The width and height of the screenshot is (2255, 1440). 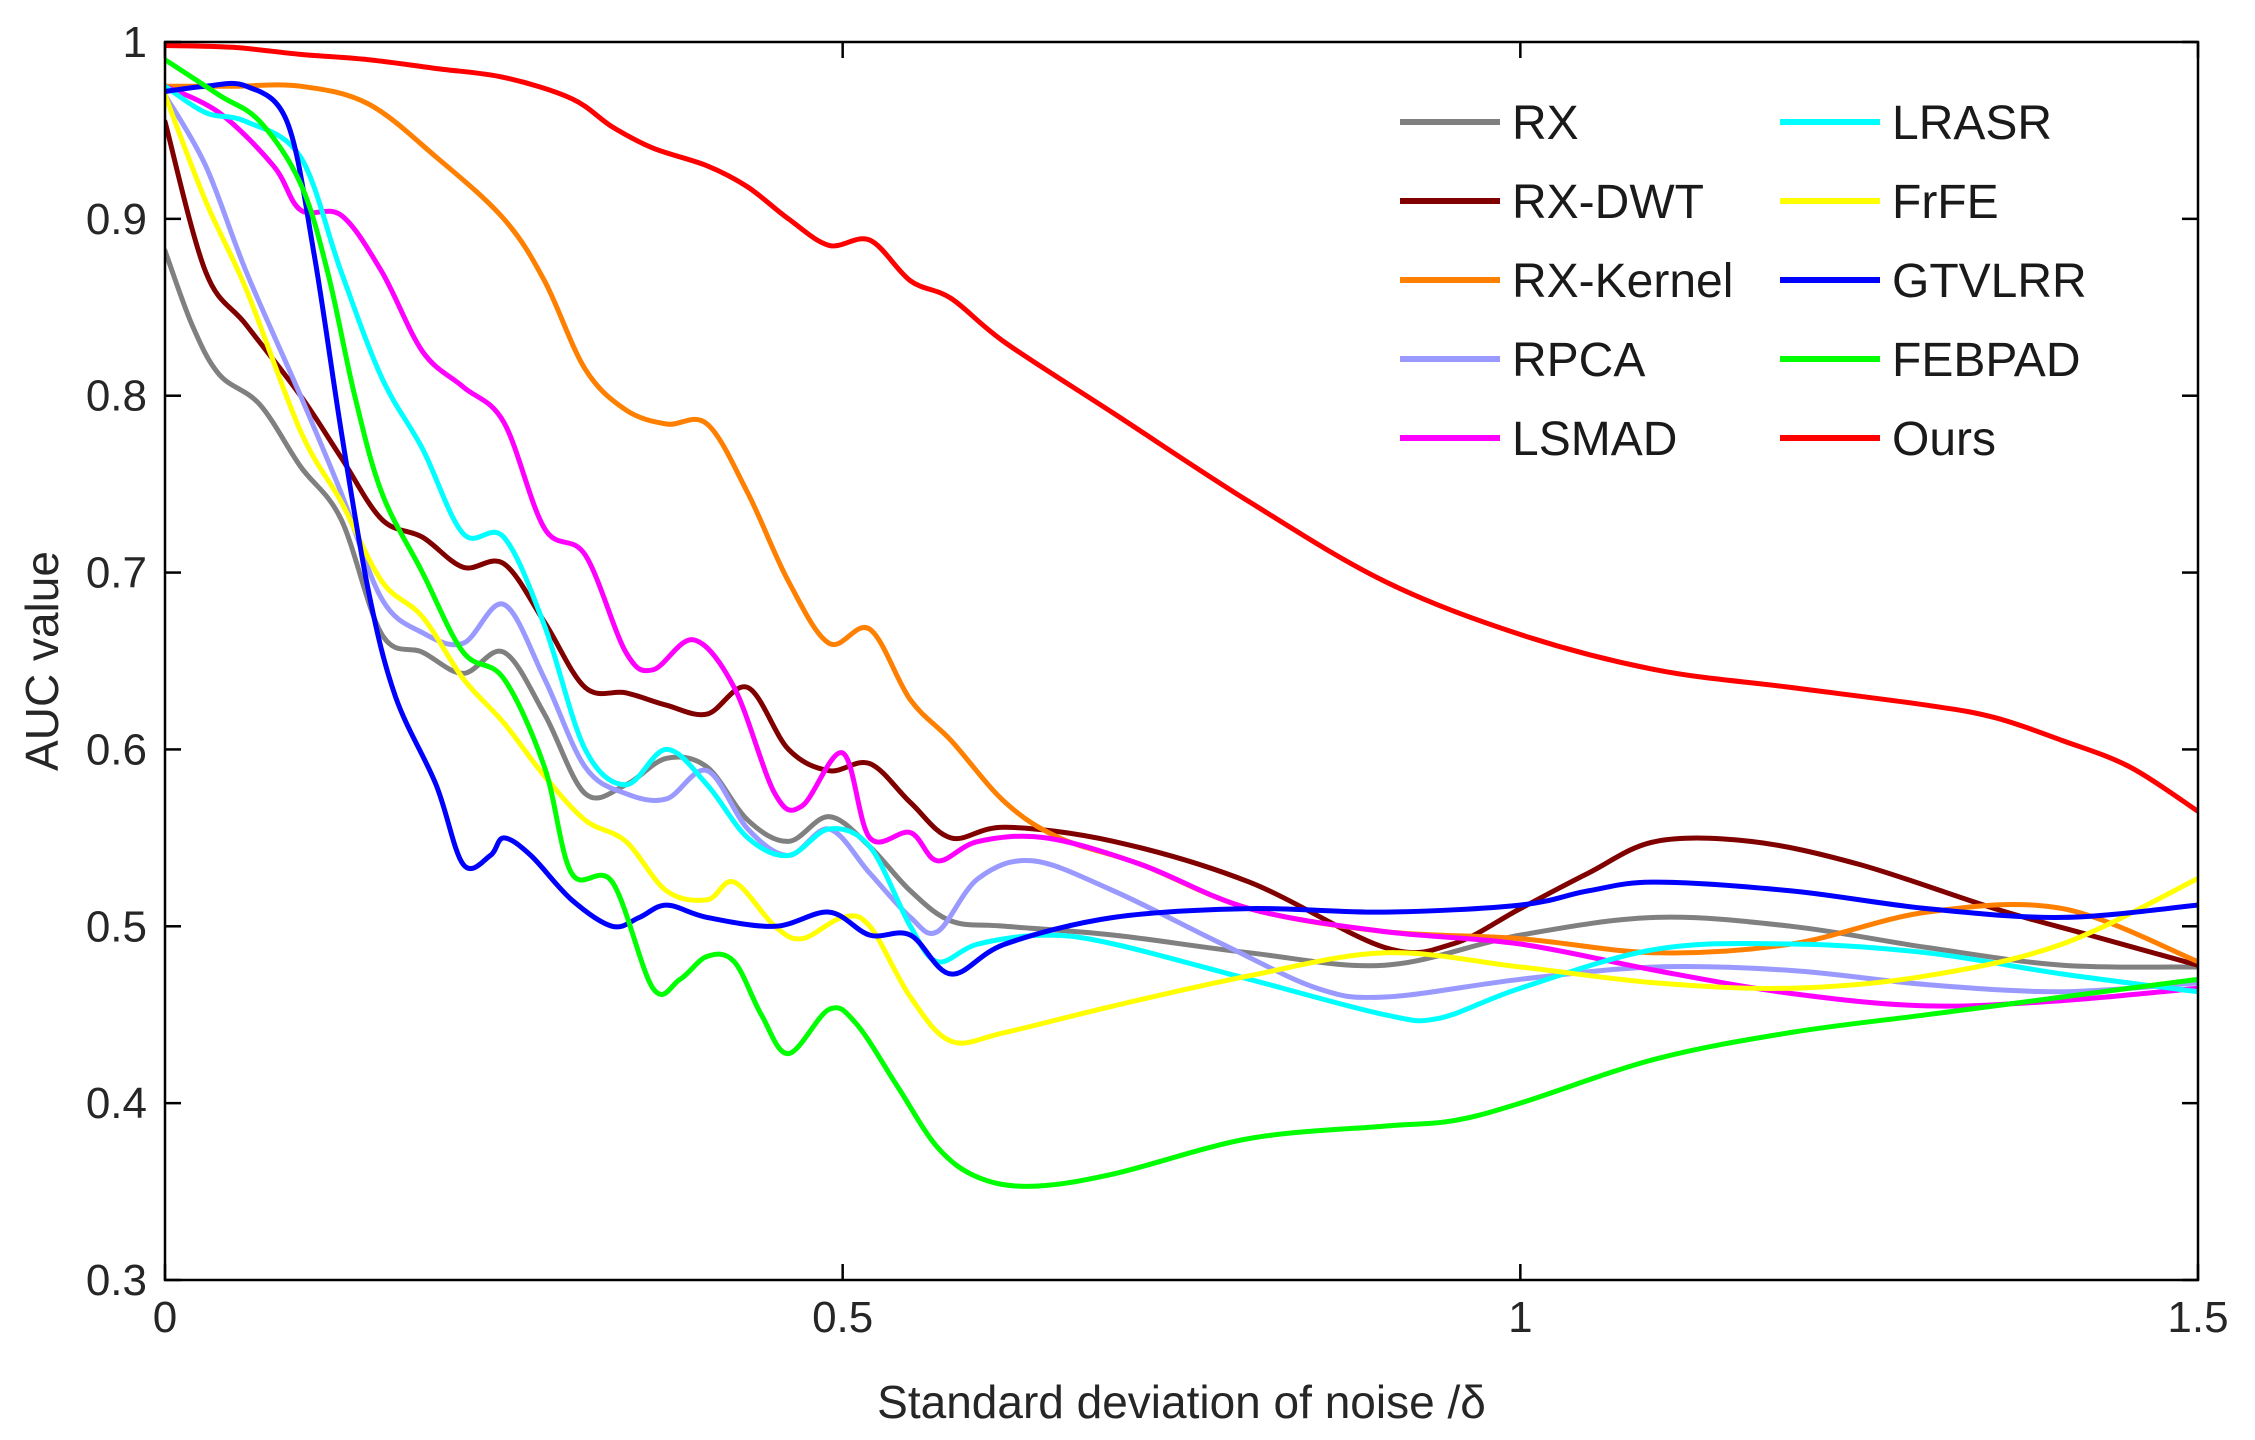 What do you see at coordinates (135, 42) in the screenshot?
I see `y-tick-label: 1` at bounding box center [135, 42].